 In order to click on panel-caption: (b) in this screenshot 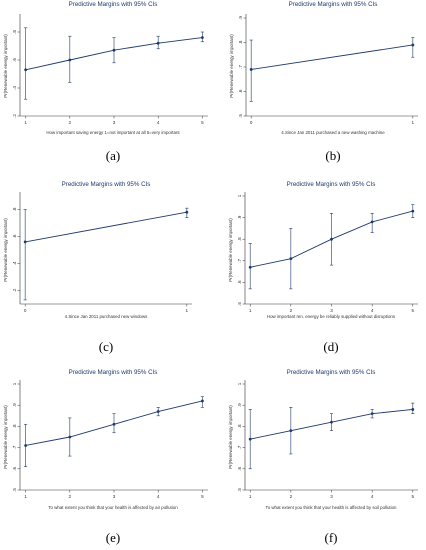, I will do `click(332, 155)`.